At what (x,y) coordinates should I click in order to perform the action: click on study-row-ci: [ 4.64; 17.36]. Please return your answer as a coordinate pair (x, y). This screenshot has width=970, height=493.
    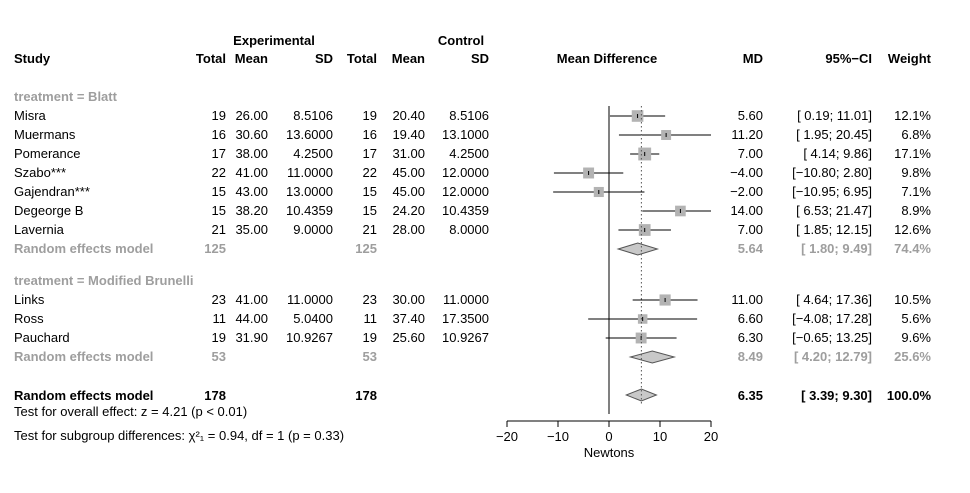
    Looking at the image, I should click on (834, 299).